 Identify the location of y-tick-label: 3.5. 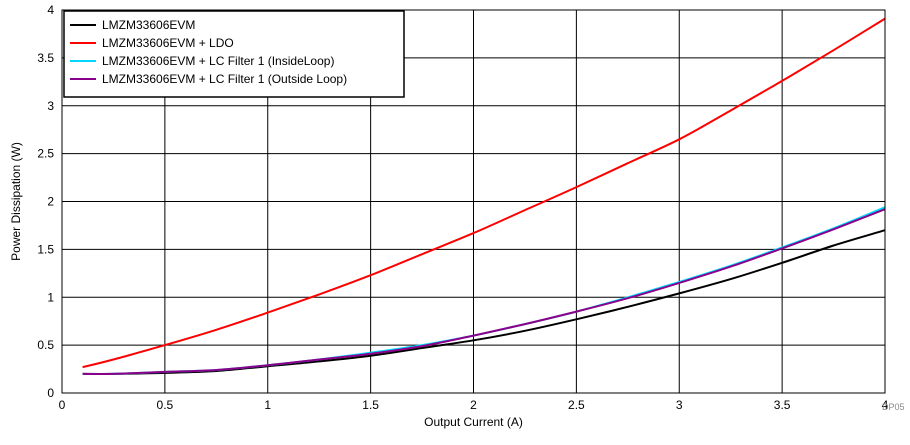
(45, 58).